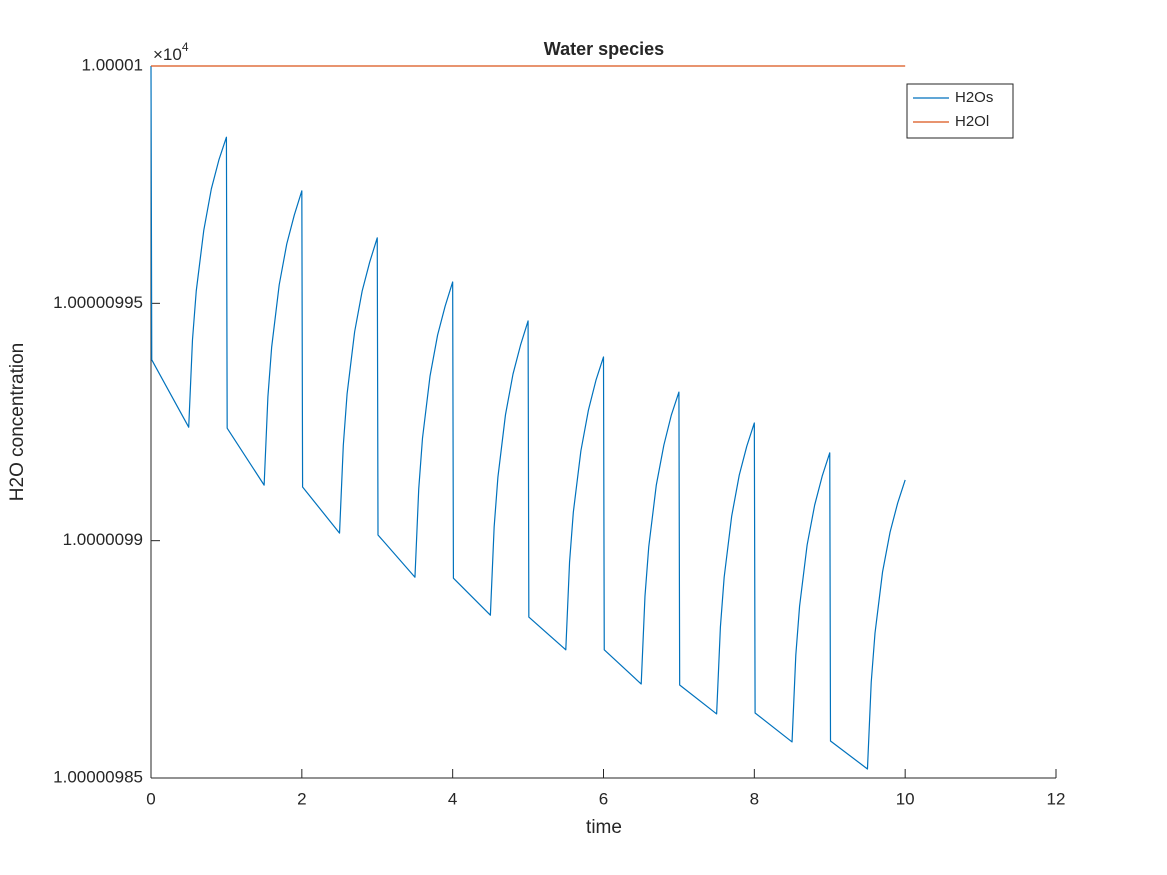  I want to click on legend-box, so click(960, 111).